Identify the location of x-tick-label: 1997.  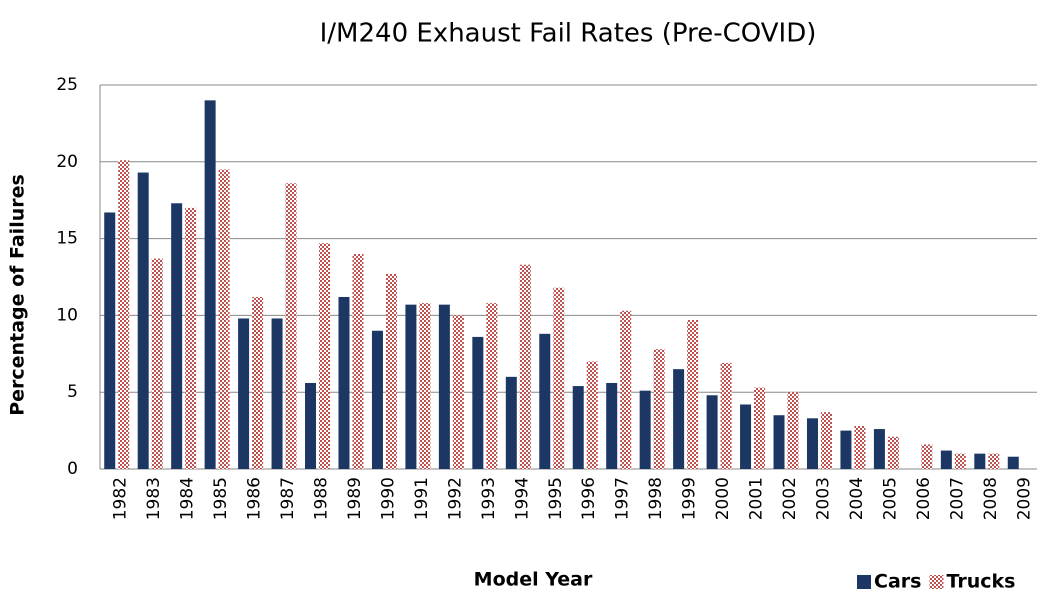
(623, 498).